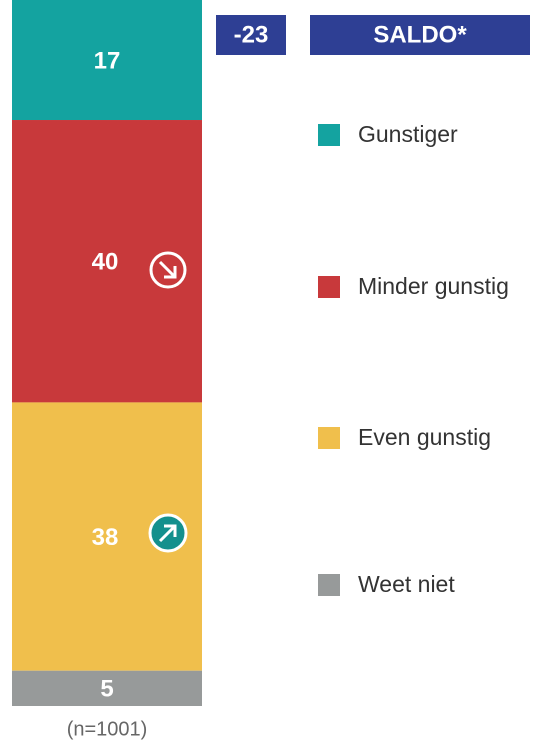  What do you see at coordinates (408, 134) in the screenshot?
I see `legend-label: Gunstiger` at bounding box center [408, 134].